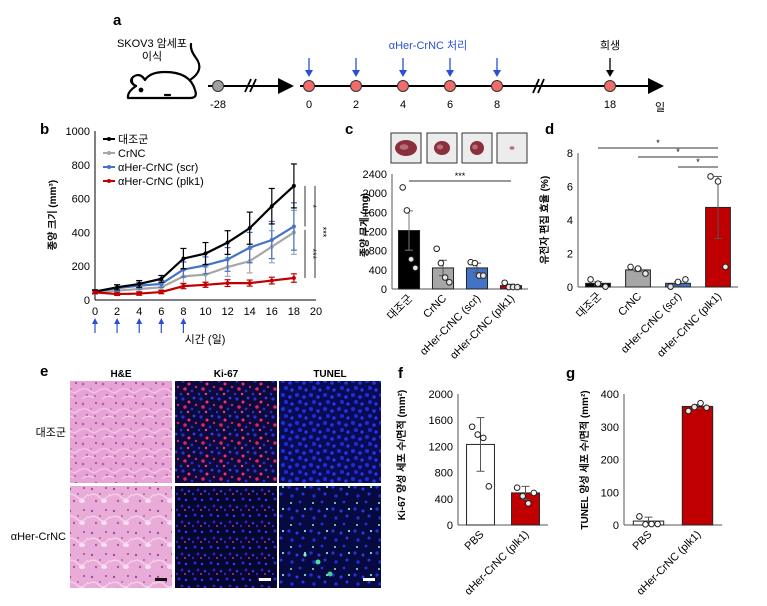 This screenshot has width=767, height=606. Describe the element at coordinates (152, 56) in the screenshot. I see `mouse-caption-line2: 이식` at that location.